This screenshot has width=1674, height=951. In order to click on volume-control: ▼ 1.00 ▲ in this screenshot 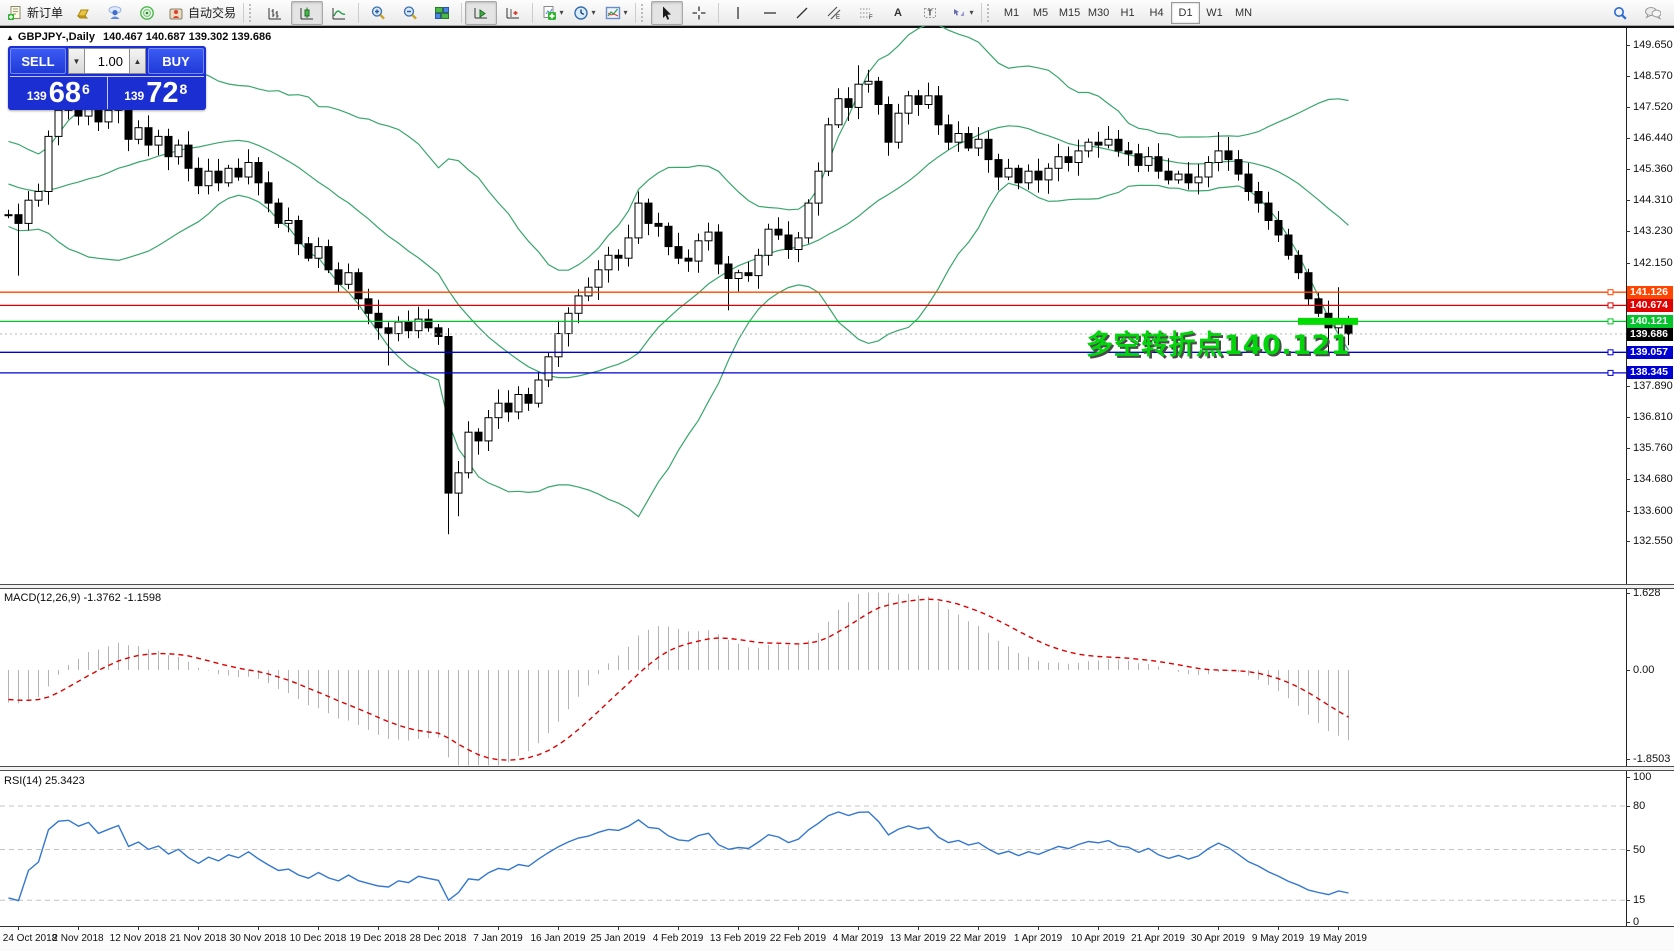, I will do `click(107, 61)`.